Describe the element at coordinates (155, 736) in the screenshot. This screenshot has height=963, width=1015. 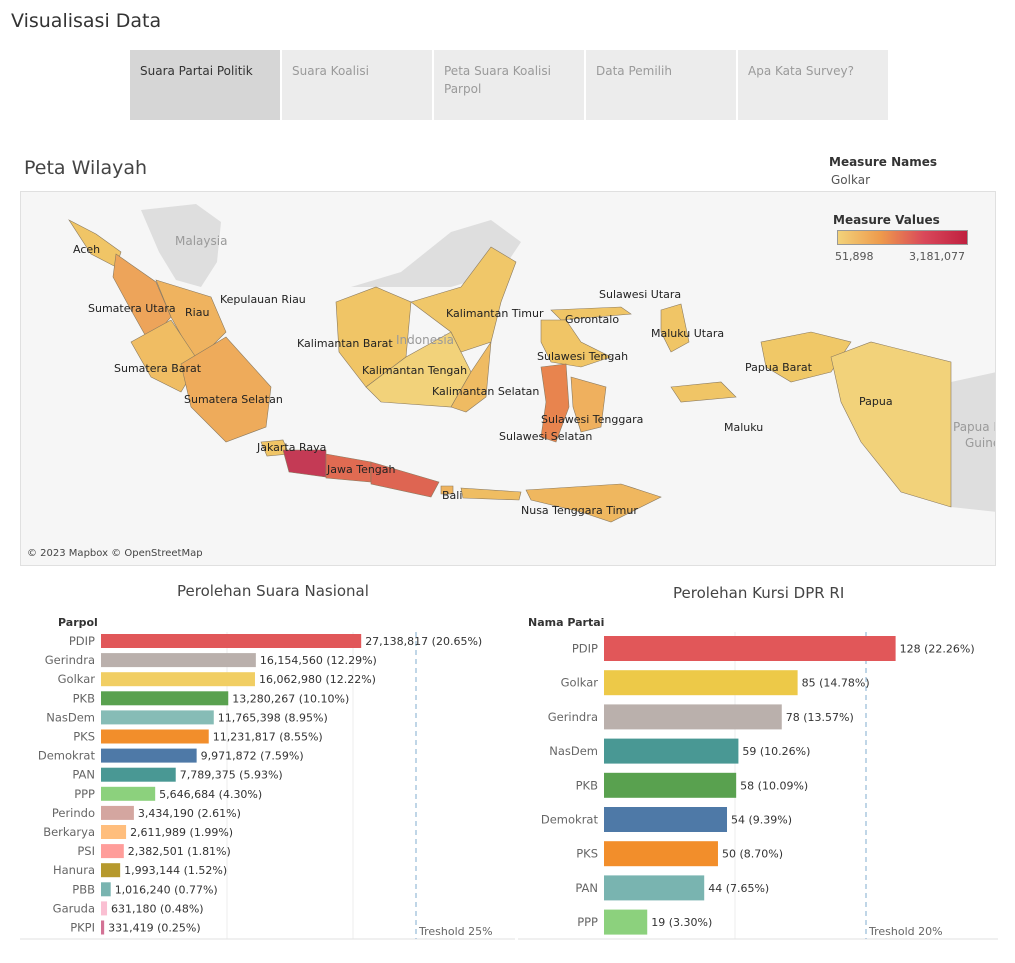
I see `bar-pks` at that location.